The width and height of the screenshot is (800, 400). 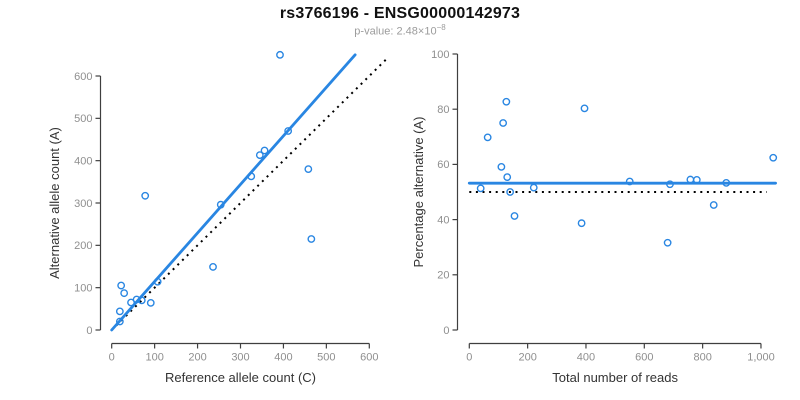 I want to click on x-axis-title: Reference allele count (C), so click(x=240, y=377).